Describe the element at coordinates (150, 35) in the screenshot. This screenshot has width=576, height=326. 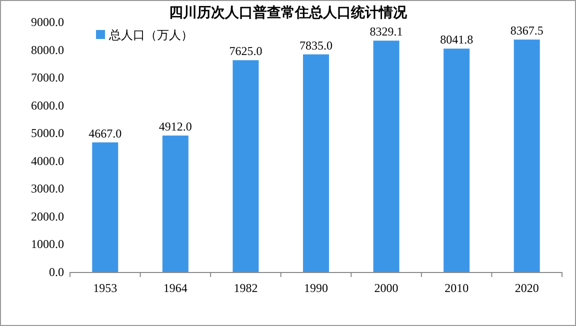
I see `legend-label: 总人口（万人）` at that location.